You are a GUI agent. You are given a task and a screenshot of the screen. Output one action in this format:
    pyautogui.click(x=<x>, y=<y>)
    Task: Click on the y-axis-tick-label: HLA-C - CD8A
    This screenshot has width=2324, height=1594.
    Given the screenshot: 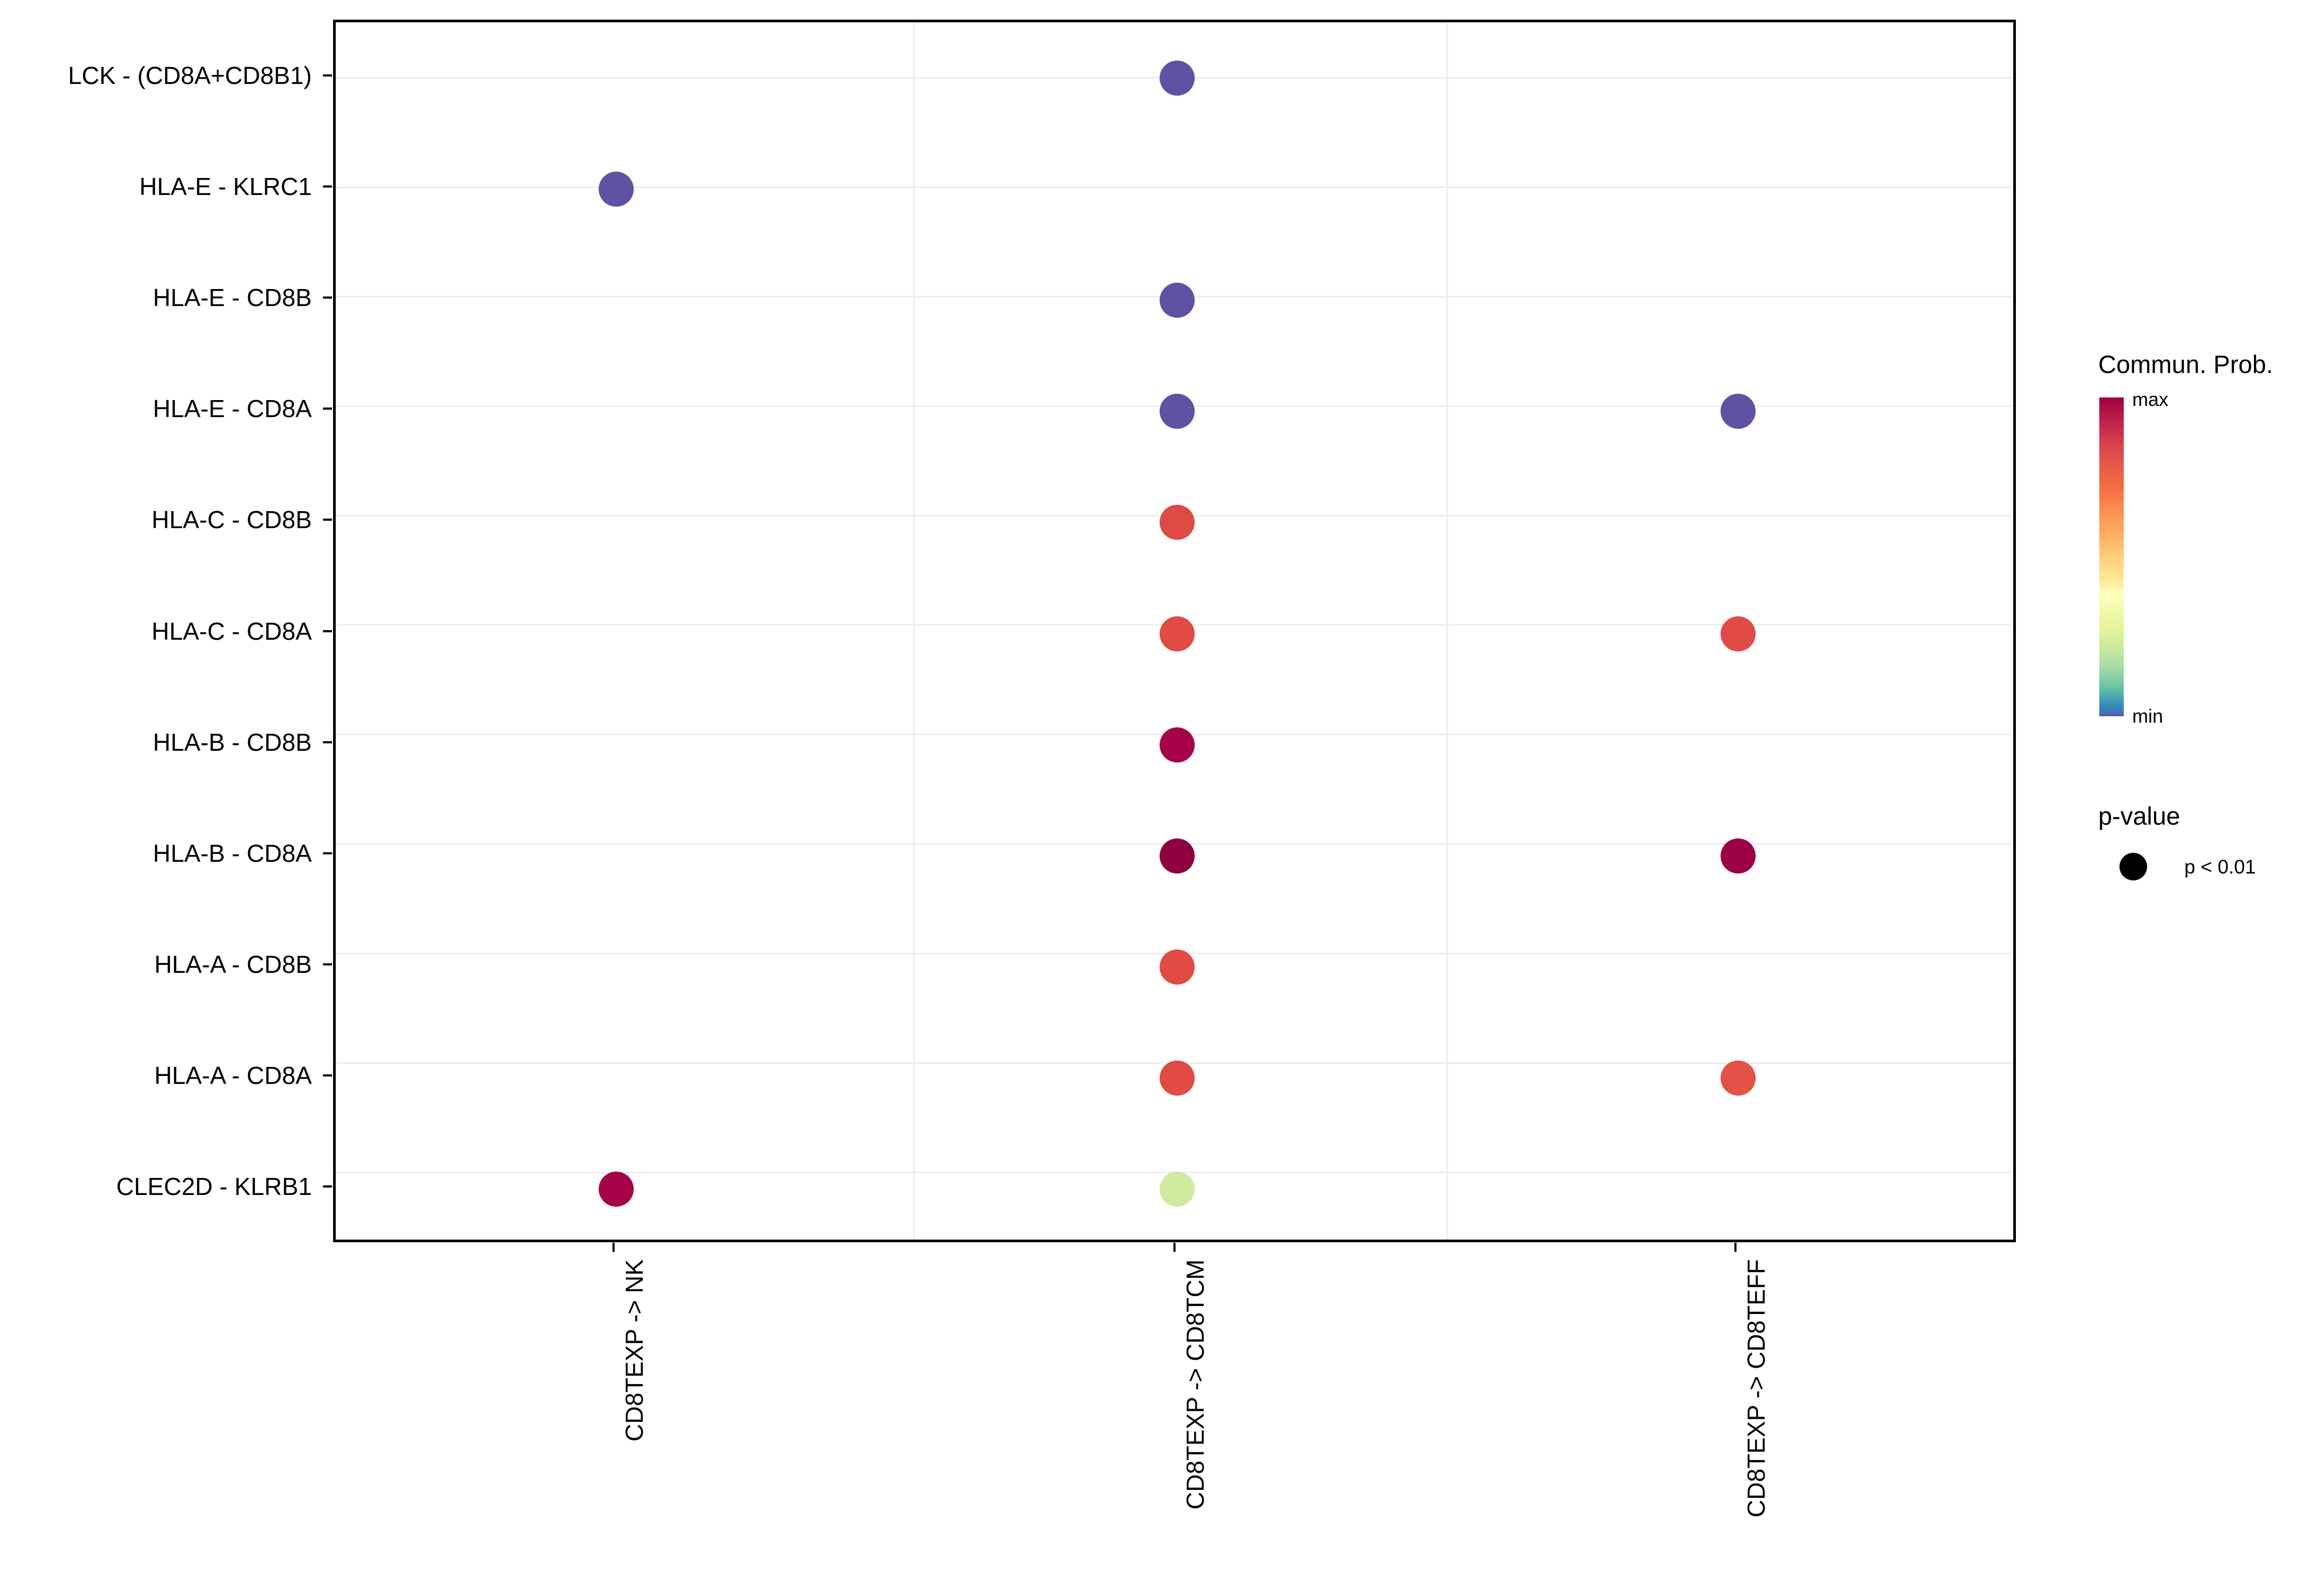 What is the action you would take?
    pyautogui.click(x=232, y=631)
    